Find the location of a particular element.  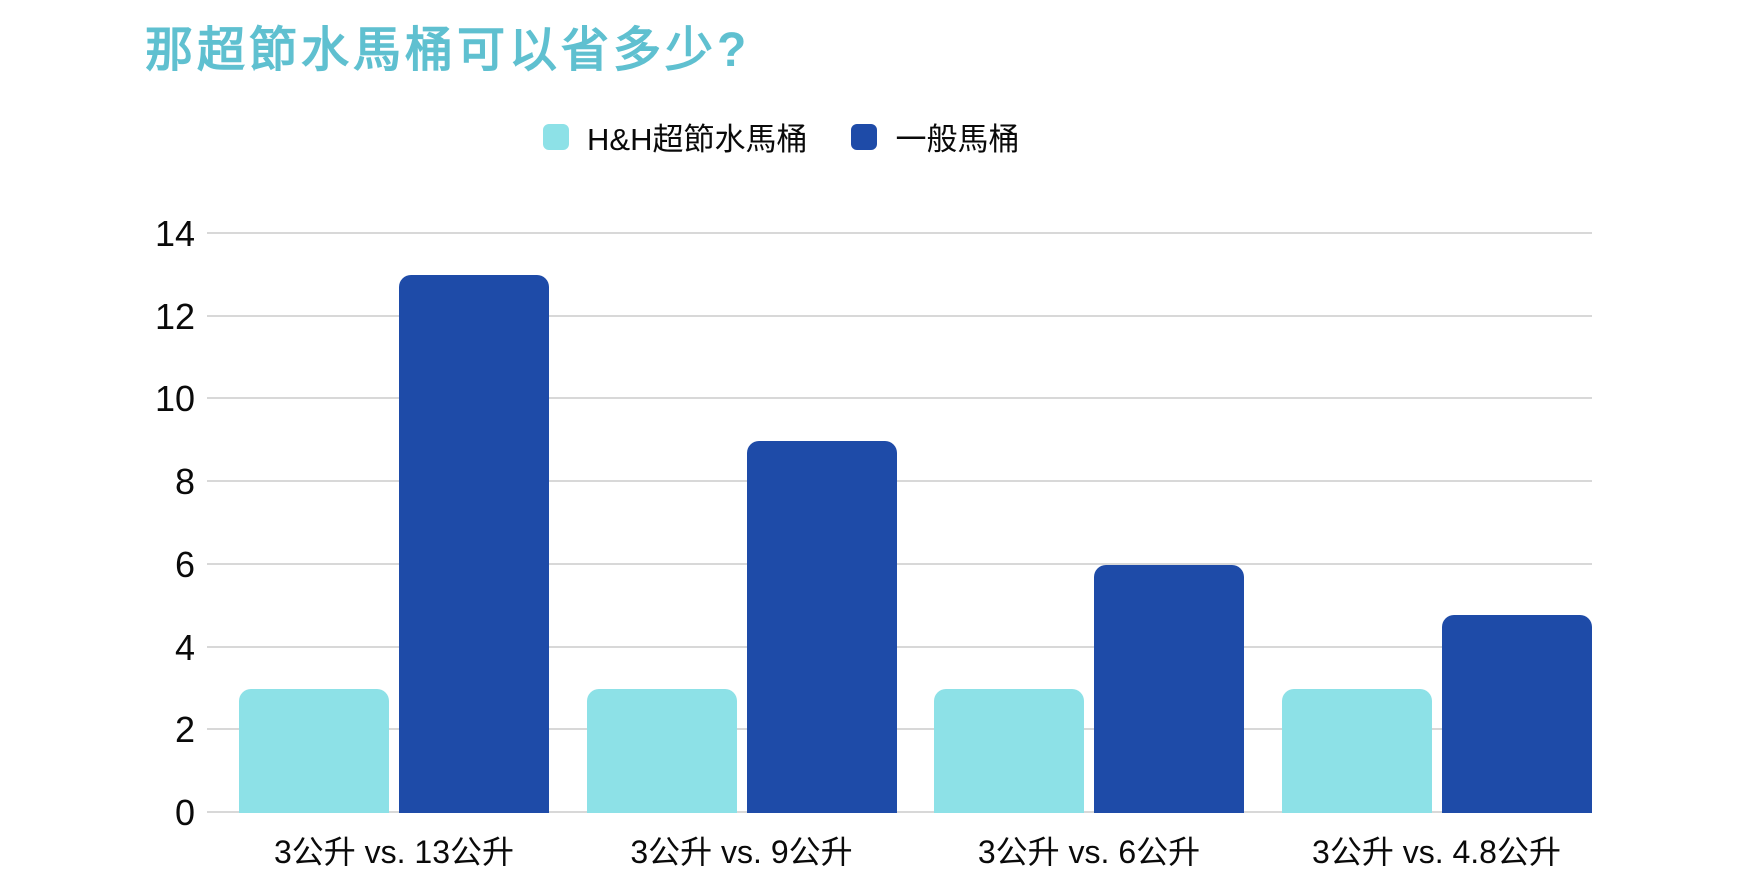

y-tick-label-2: 2 is located at coordinates (184, 730).